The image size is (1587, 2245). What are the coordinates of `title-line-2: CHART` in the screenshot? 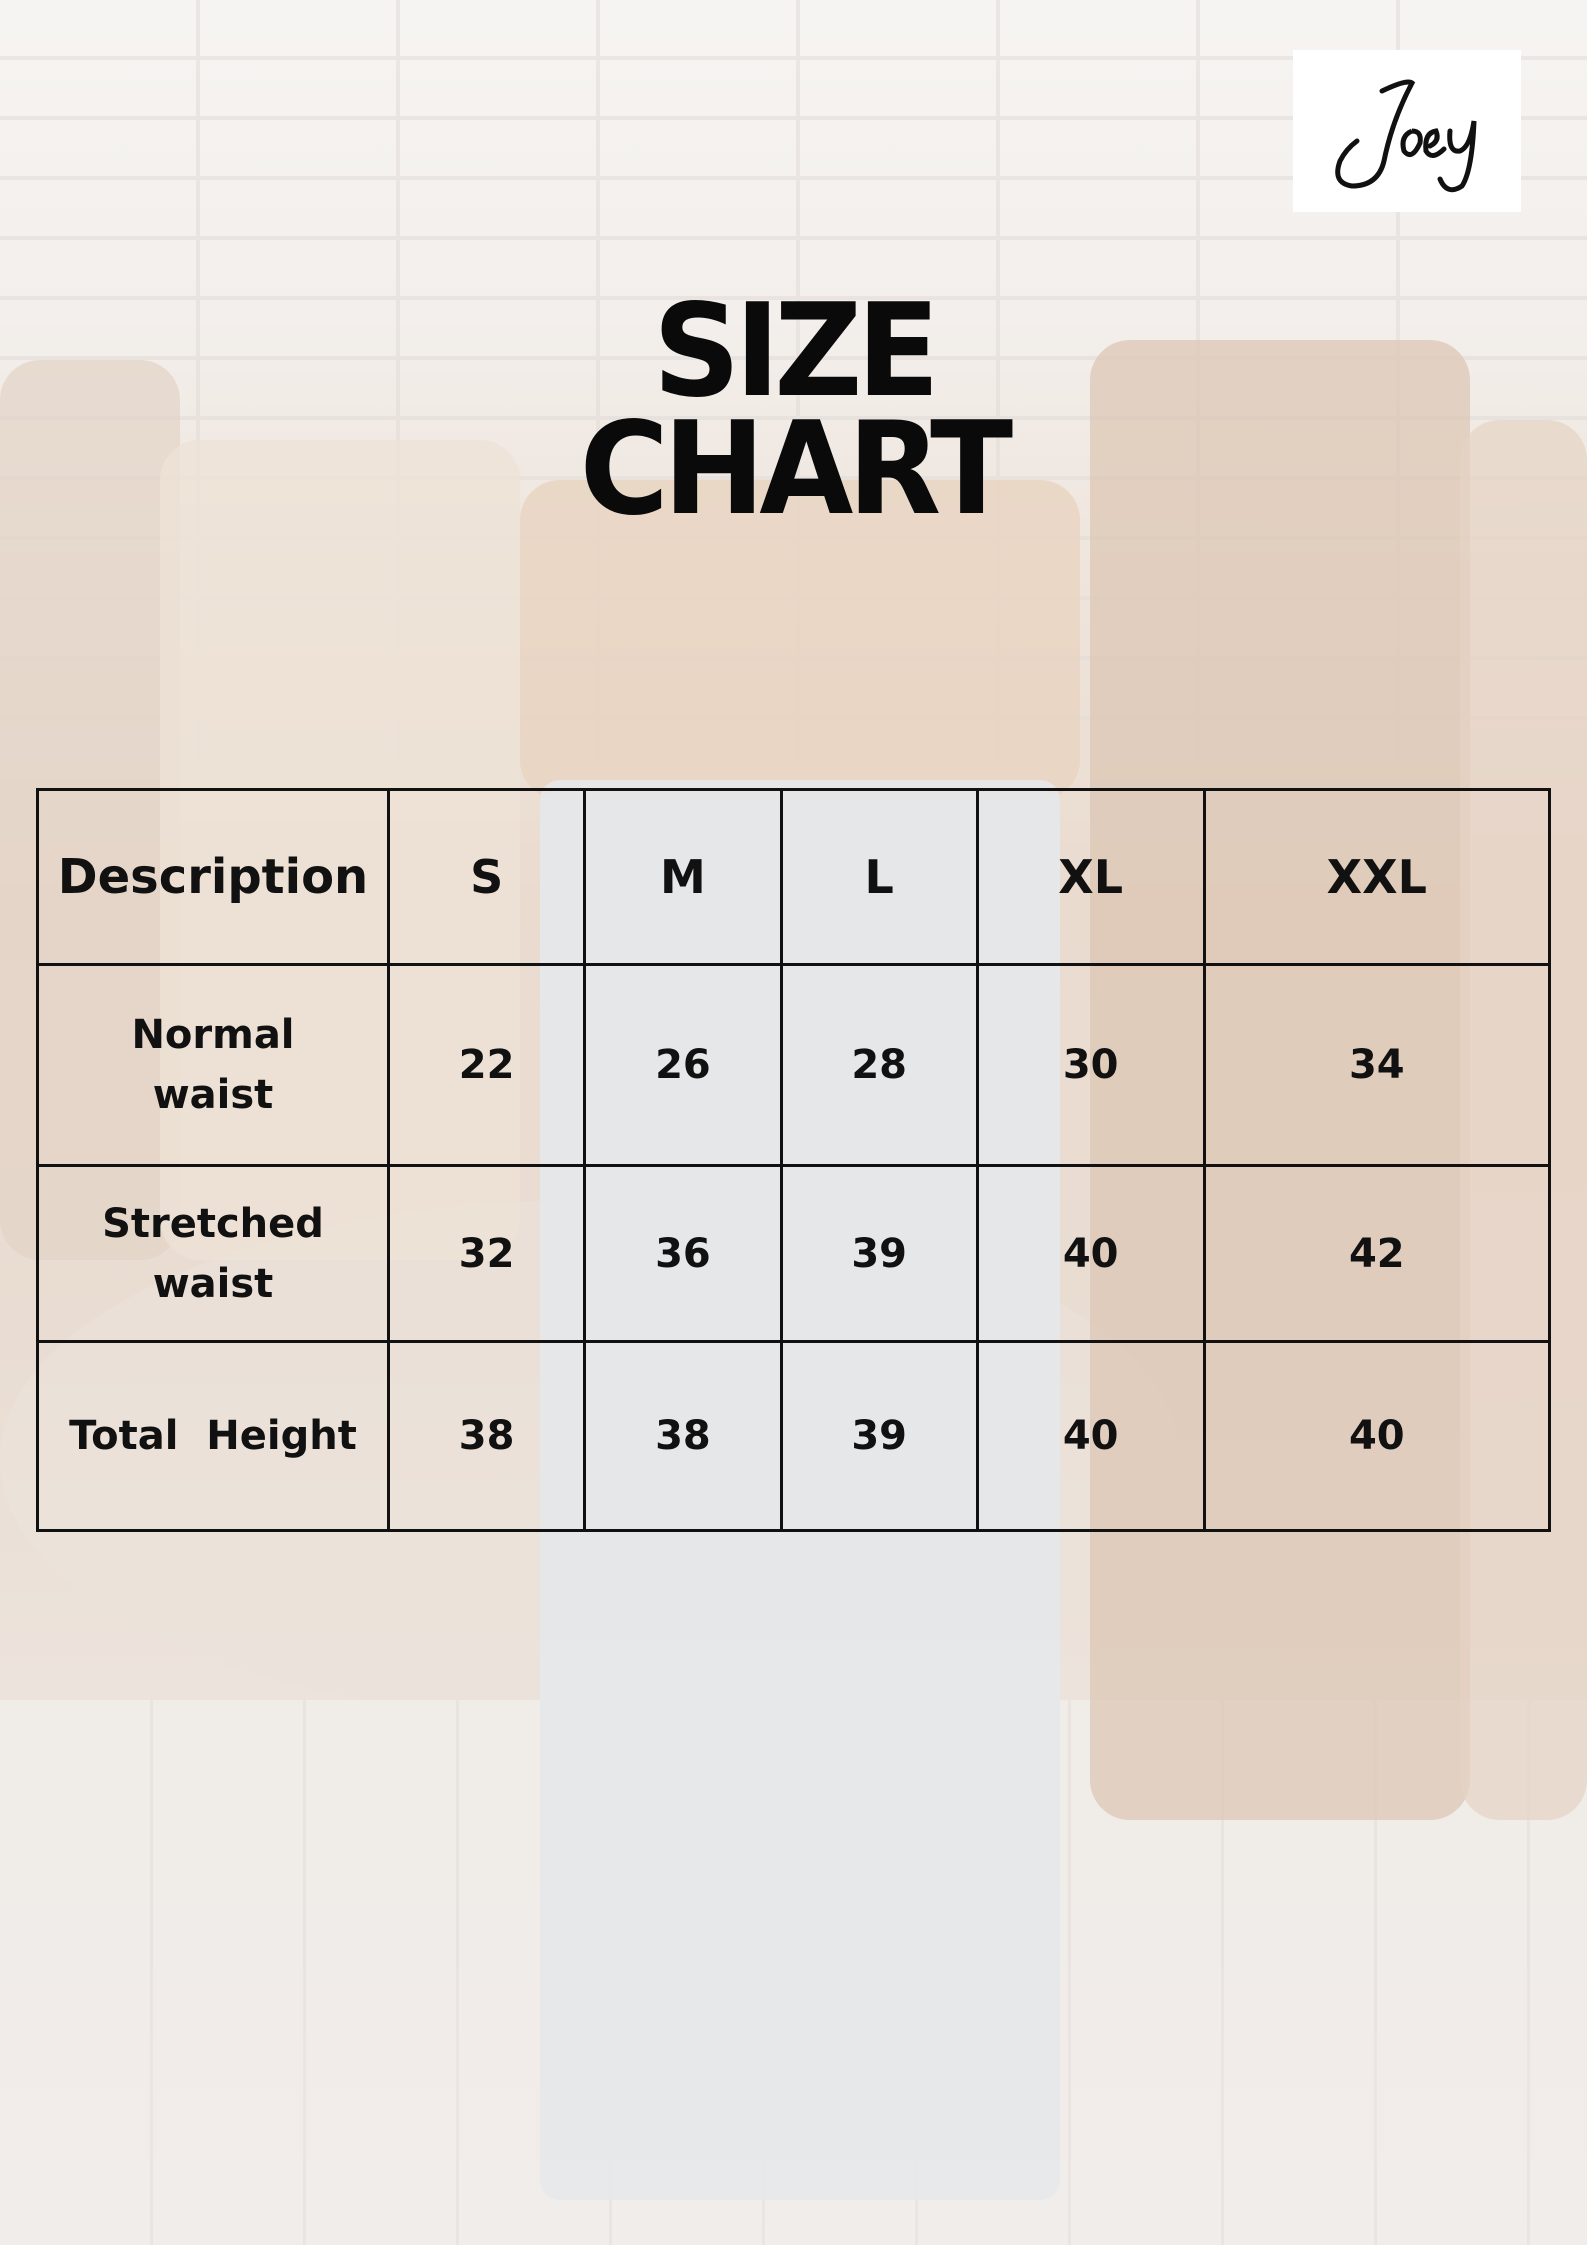 It's located at (796, 469).